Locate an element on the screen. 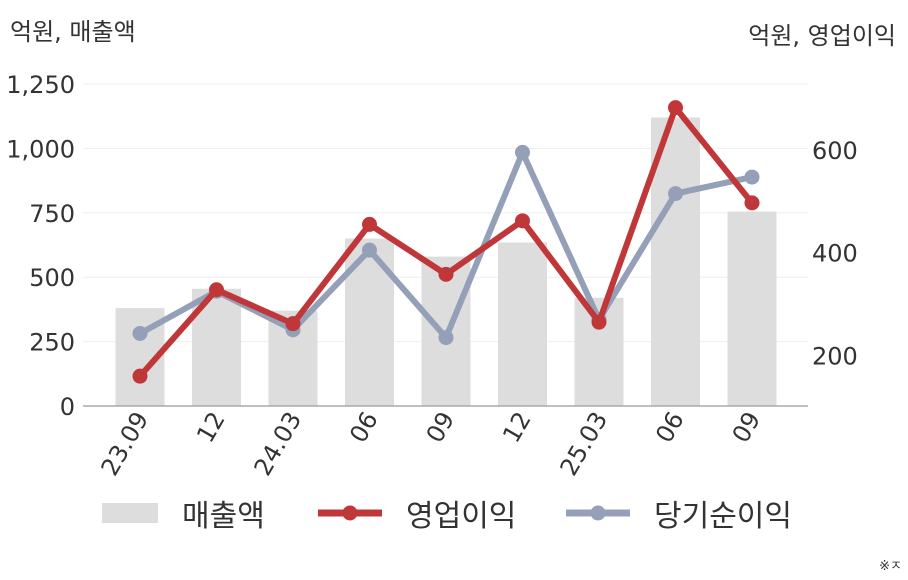  x-tick-label: 24.03 is located at coordinates (278, 444).